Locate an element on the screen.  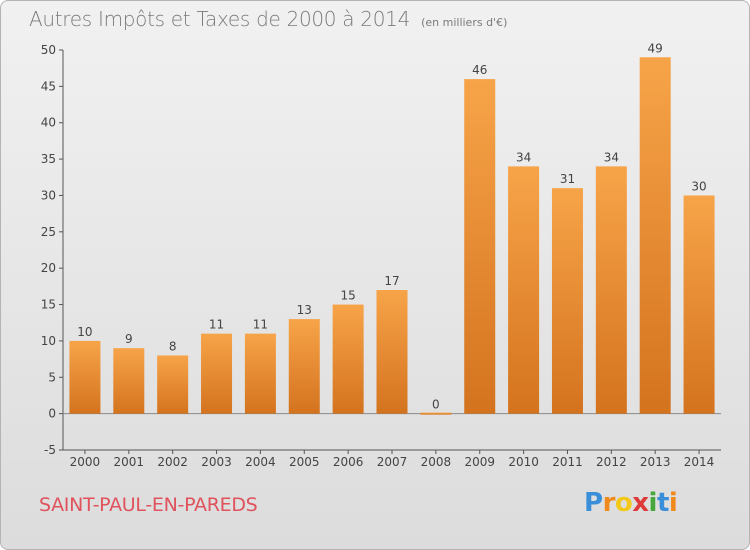
bar-2005 is located at coordinates (304, 366).